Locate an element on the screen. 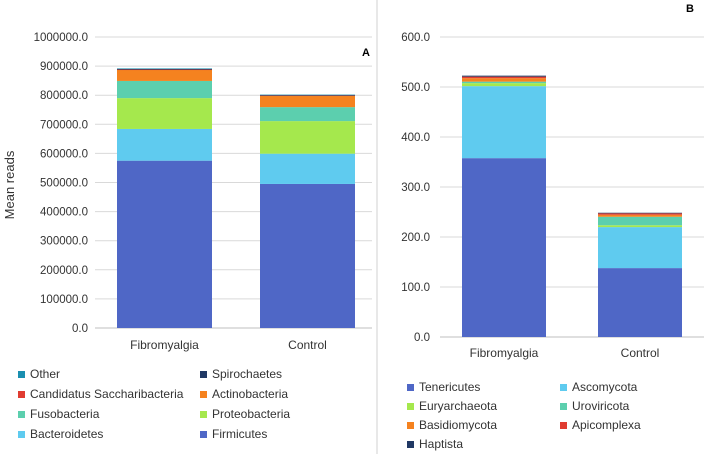  legend-label: Firmicutes is located at coordinates (239, 434).